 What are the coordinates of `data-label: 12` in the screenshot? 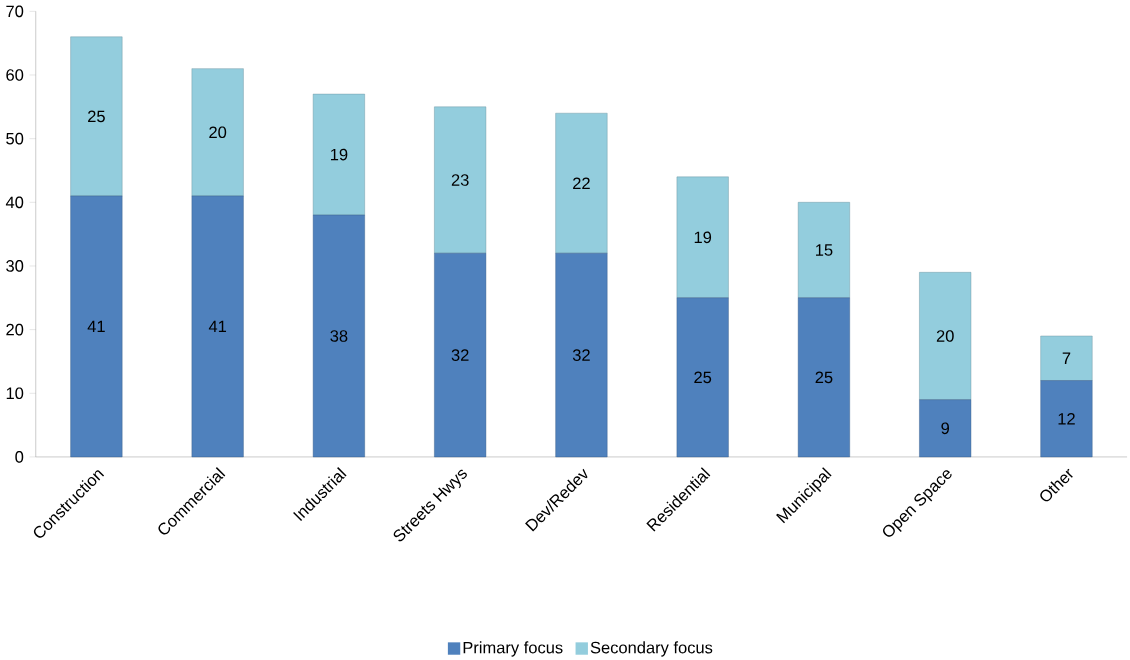 It's located at (1066, 419).